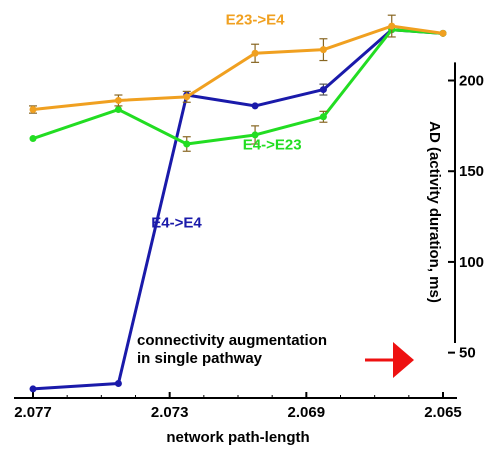 The image size is (500, 449). What do you see at coordinates (403, 360) in the screenshot?
I see `arrow-head` at bounding box center [403, 360].